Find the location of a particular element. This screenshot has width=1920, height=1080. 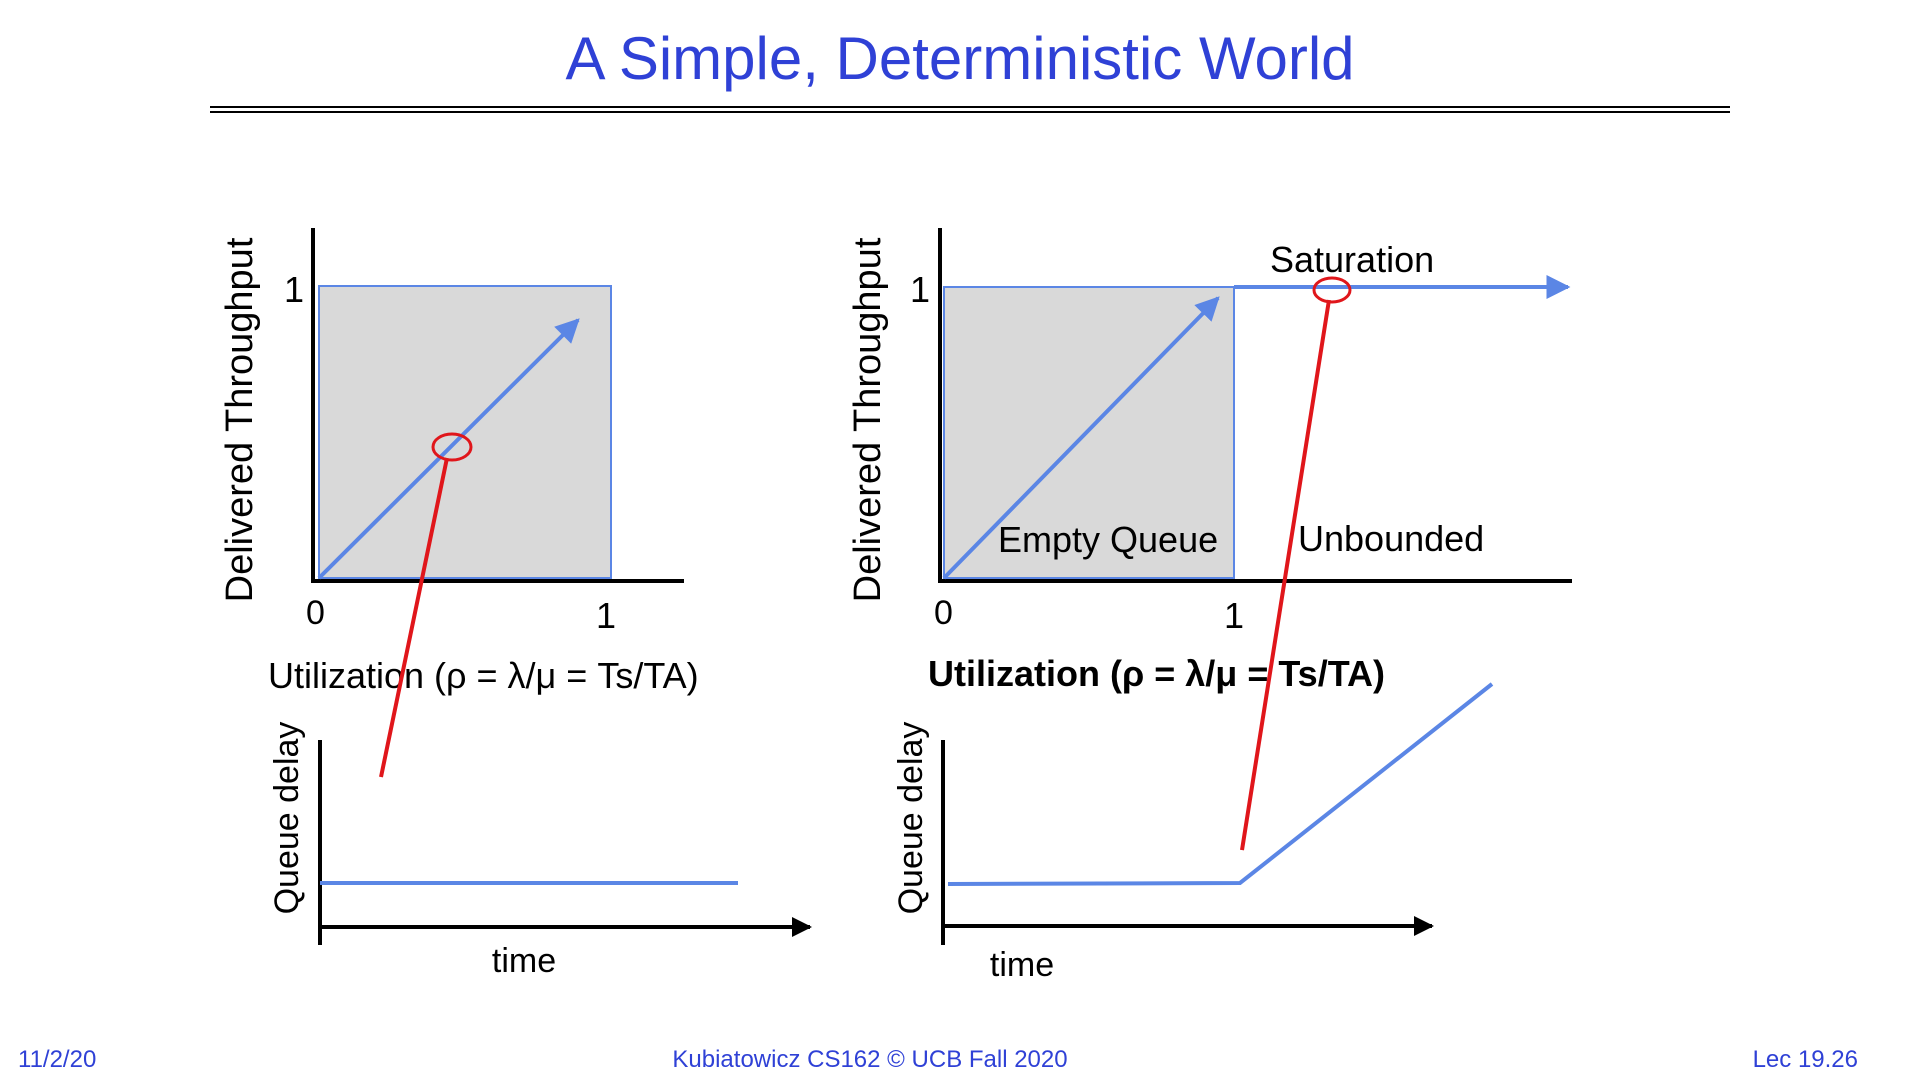

right-queue-delay-plot: Queue delay time is located at coordinates (1193, 833).